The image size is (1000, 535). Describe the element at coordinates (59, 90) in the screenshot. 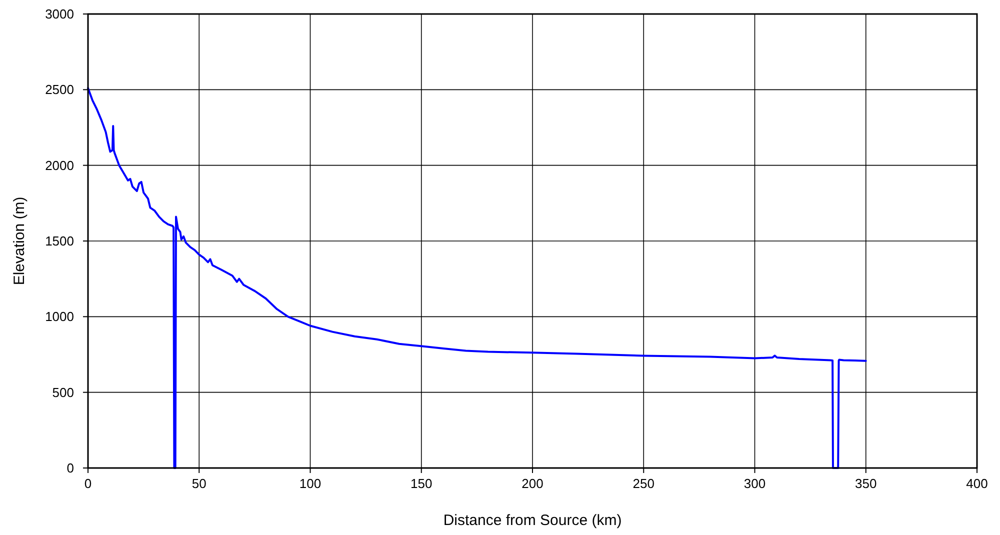

I see `y-tick-label: 2500` at that location.